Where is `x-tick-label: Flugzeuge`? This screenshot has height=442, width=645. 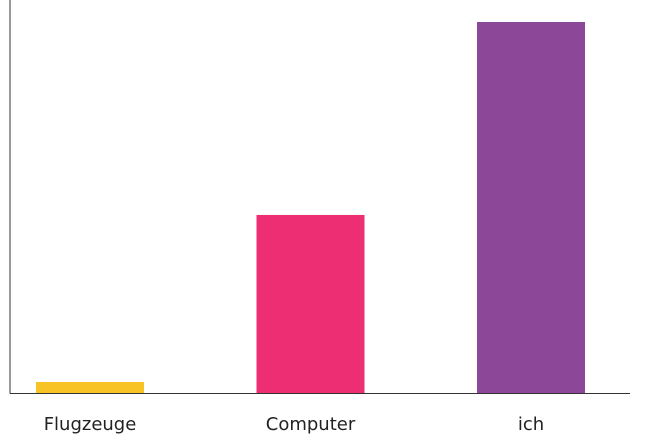
x-tick-label: Flugzeuge is located at coordinates (90, 424).